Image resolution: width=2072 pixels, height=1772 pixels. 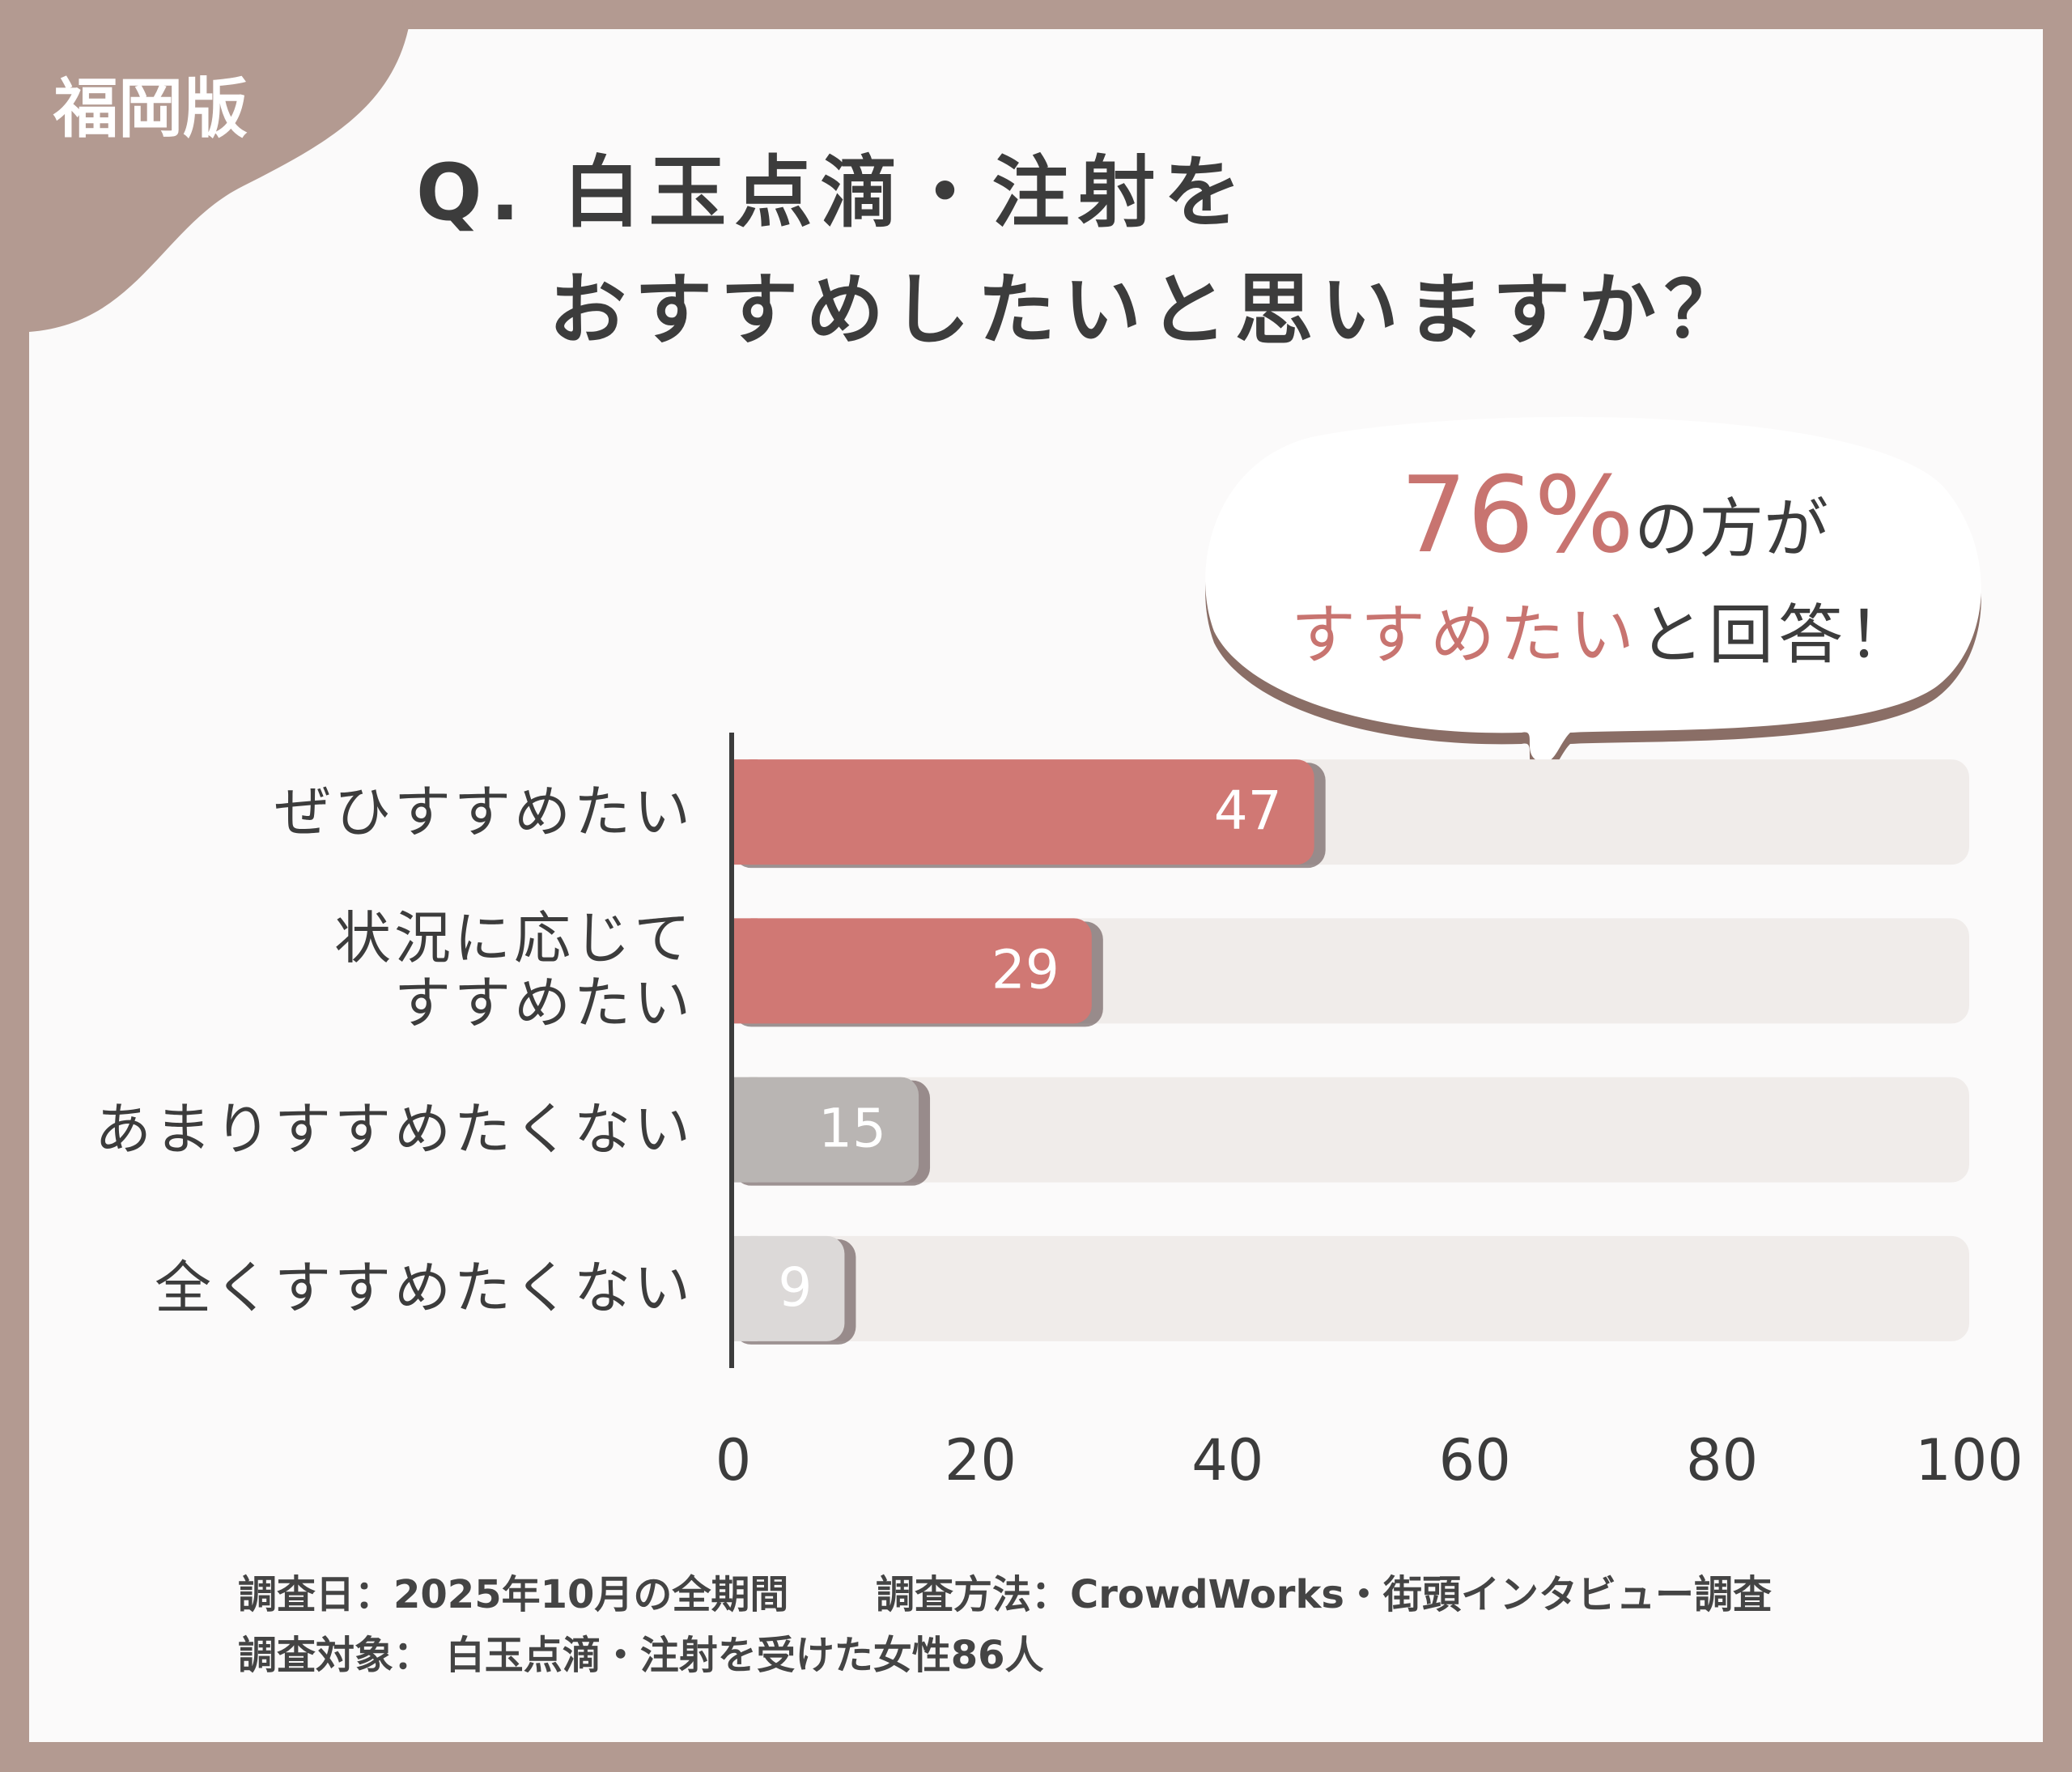 What do you see at coordinates (1324, 1595) in the screenshot?
I see `footnote: 調査方法：CrowdWorks・街頭インタビュー調査` at bounding box center [1324, 1595].